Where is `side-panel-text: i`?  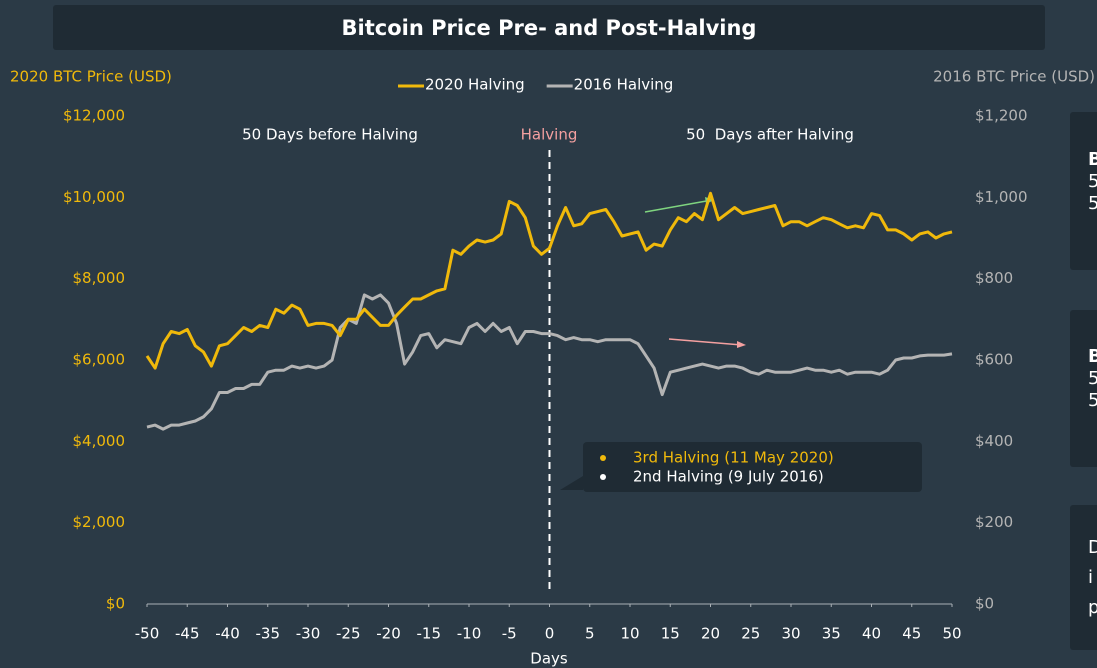 side-panel-text: i is located at coordinates (1090, 577).